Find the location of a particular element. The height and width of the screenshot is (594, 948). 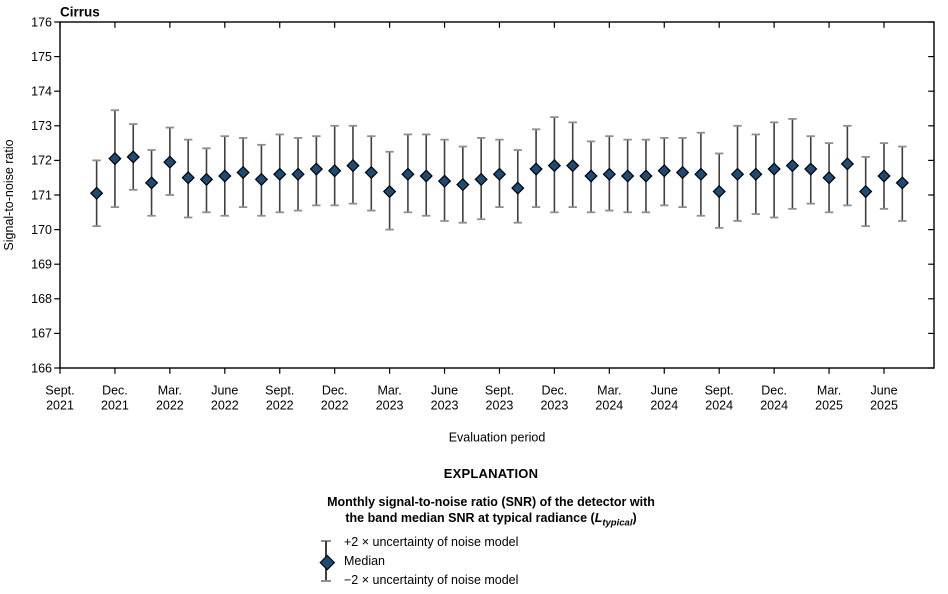

legend-item-median: Median is located at coordinates (364, 561).